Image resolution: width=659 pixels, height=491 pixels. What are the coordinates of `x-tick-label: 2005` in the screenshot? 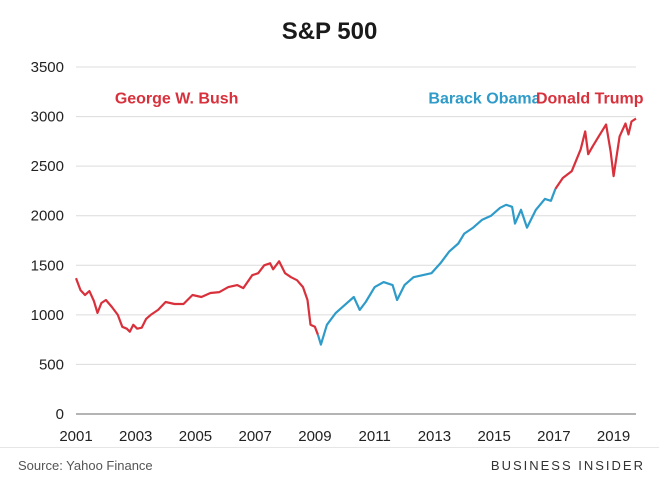 It's located at (195, 436).